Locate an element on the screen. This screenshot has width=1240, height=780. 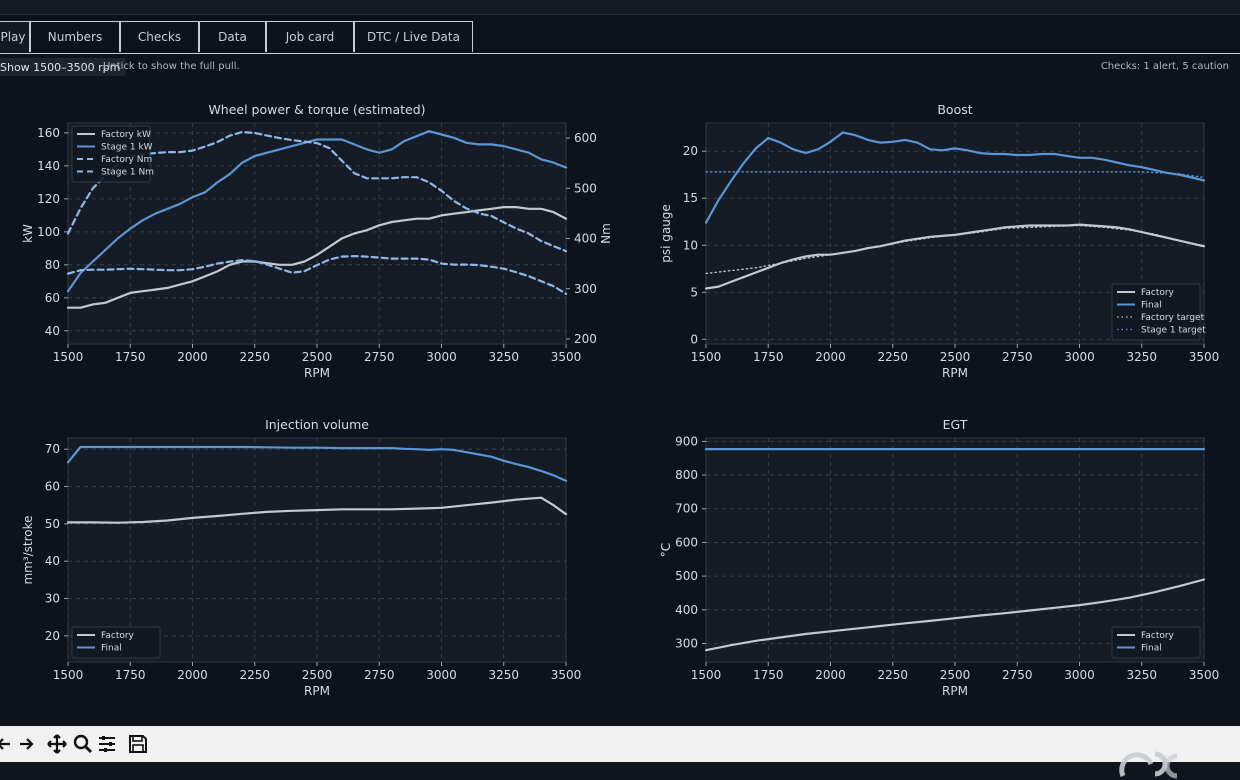
y-tick-label: 15 is located at coordinates (690, 198).